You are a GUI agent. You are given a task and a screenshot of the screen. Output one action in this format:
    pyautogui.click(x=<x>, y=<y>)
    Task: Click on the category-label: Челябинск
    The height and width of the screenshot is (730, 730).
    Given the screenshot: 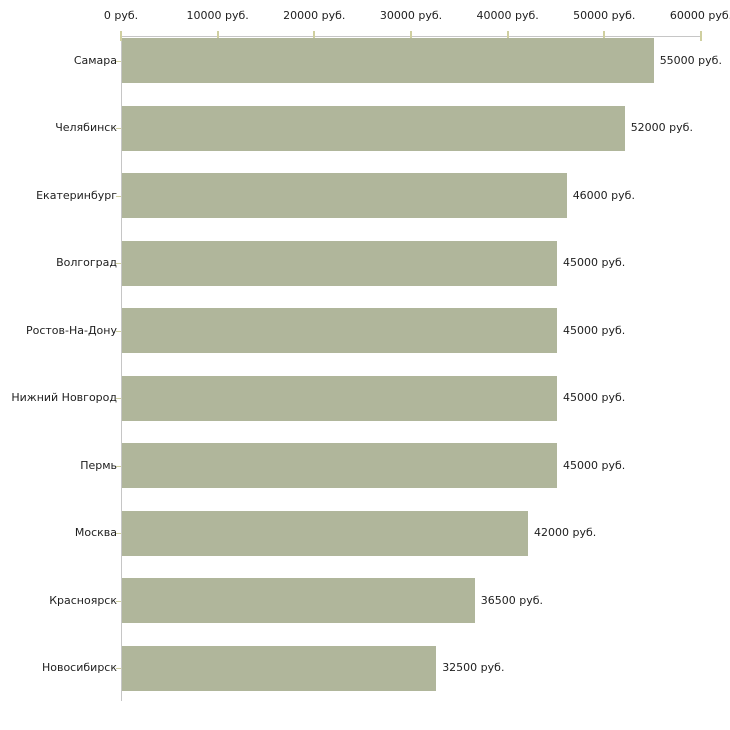 What is the action you would take?
    pyautogui.click(x=86, y=127)
    